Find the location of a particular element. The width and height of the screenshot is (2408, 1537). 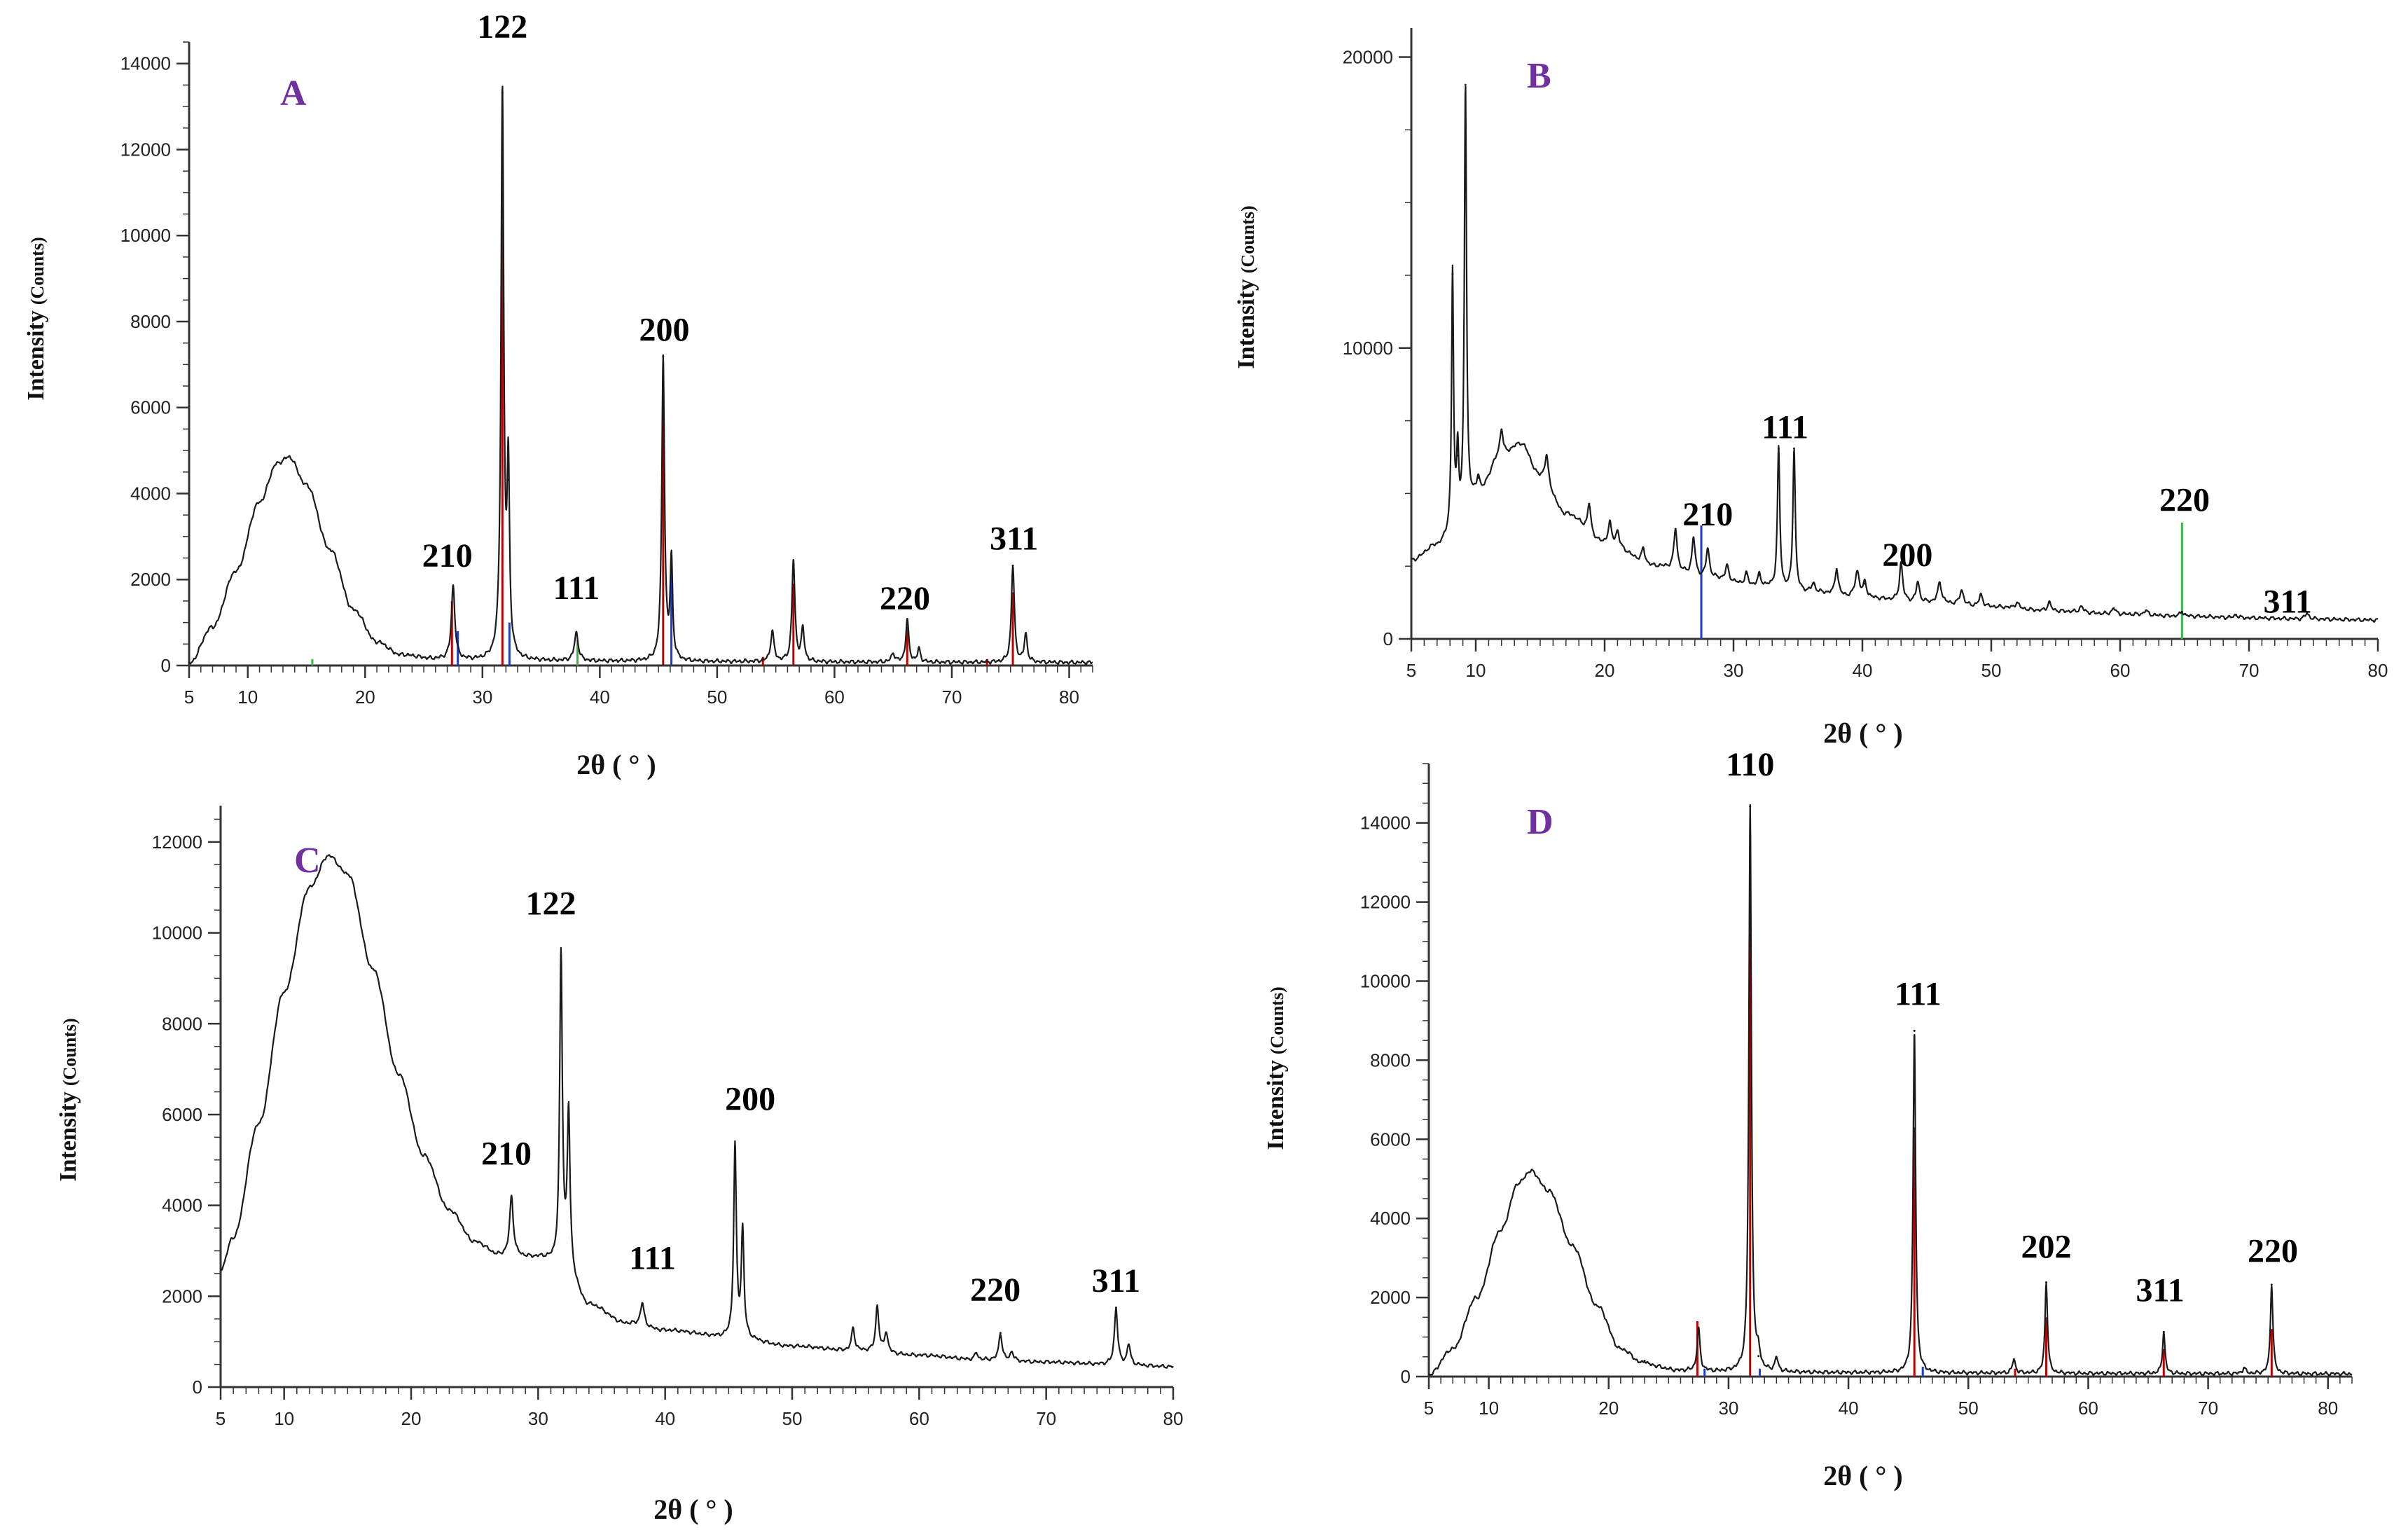

y-axis-title-unit: (Counts) is located at coordinates (1248, 239).